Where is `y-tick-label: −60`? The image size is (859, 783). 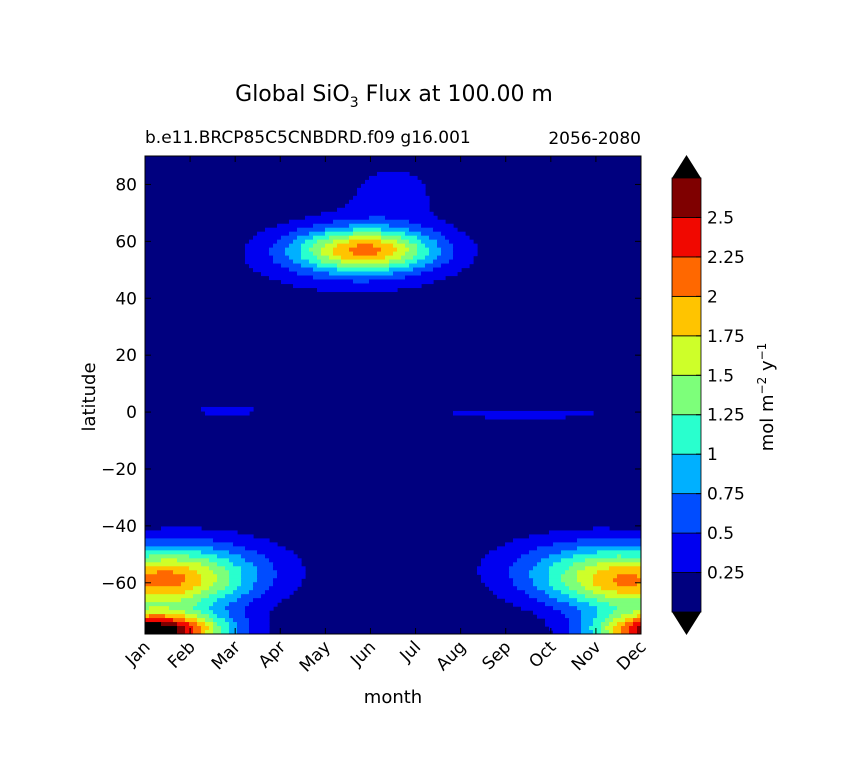
y-tick-label: −60 is located at coordinates (119, 584).